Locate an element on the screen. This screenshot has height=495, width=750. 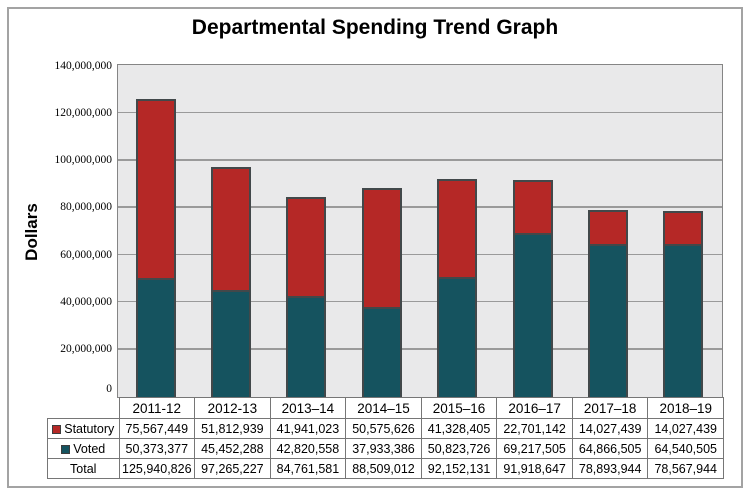
x-axis-category-label: 2015–16 is located at coordinates (459, 408).